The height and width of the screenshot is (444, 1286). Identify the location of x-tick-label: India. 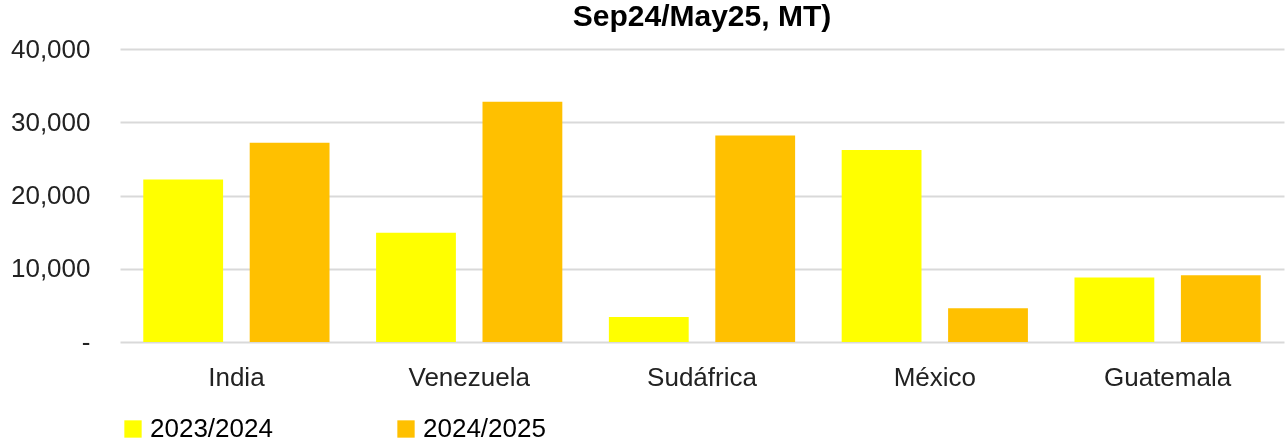
(237, 376).